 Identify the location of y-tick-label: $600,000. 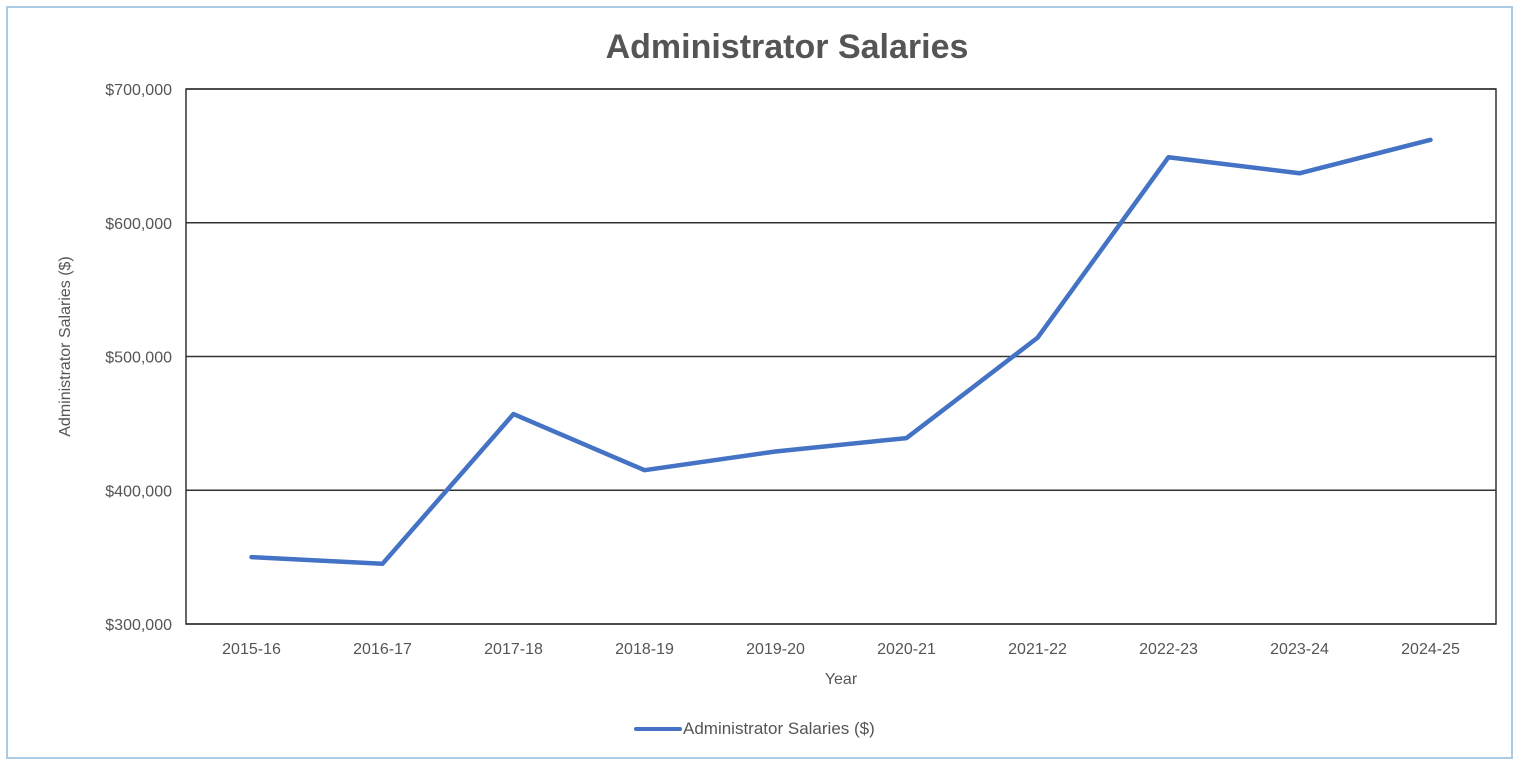
(138, 224).